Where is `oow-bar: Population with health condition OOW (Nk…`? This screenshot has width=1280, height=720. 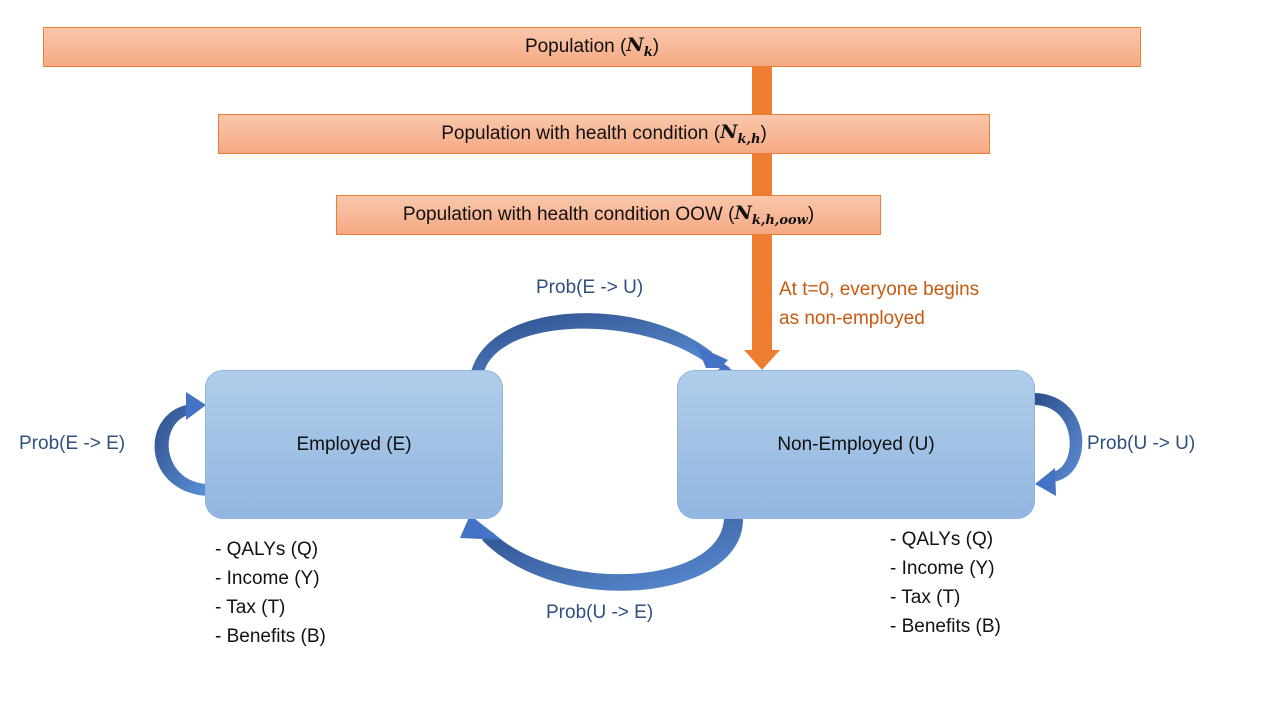 oow-bar: Population with health condition OOW (Nk… is located at coordinates (608, 215).